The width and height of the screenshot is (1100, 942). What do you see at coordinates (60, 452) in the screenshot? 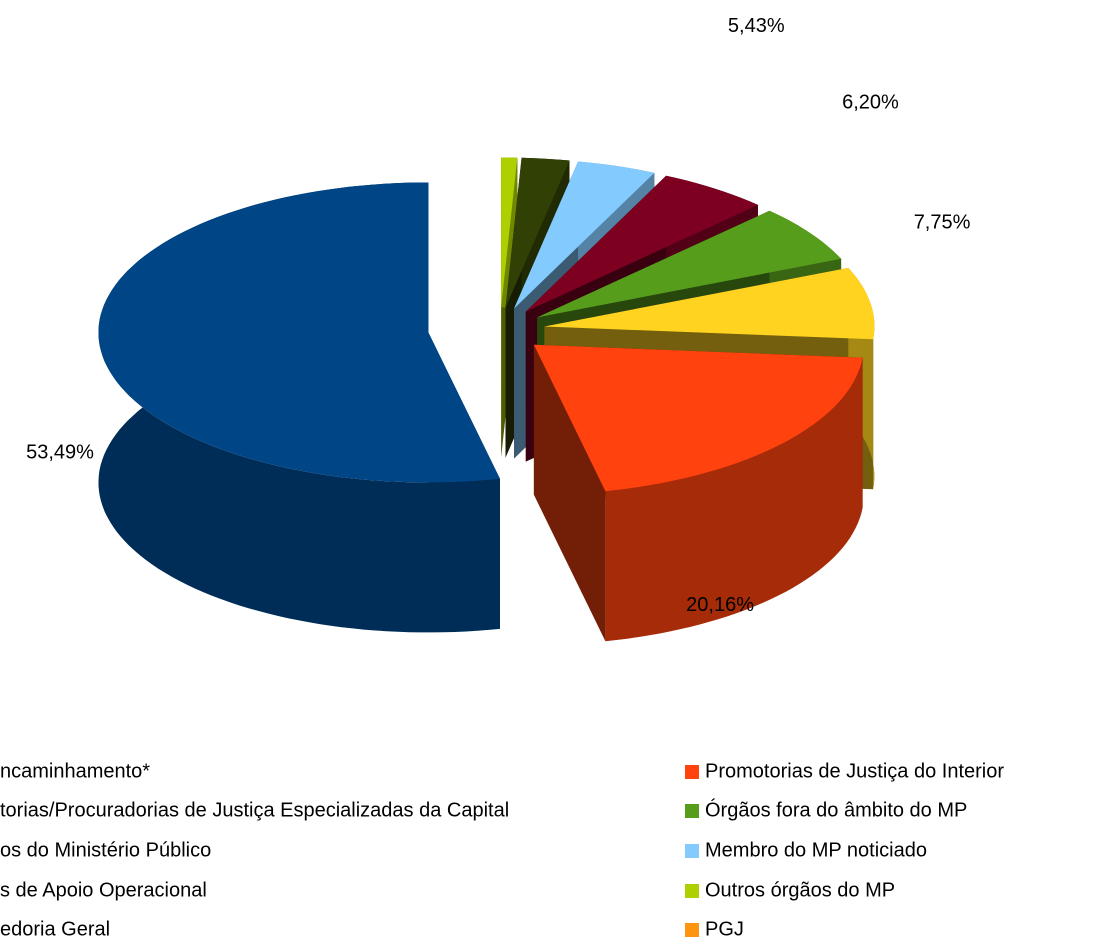
I see `value-label: 53,49%` at bounding box center [60, 452].